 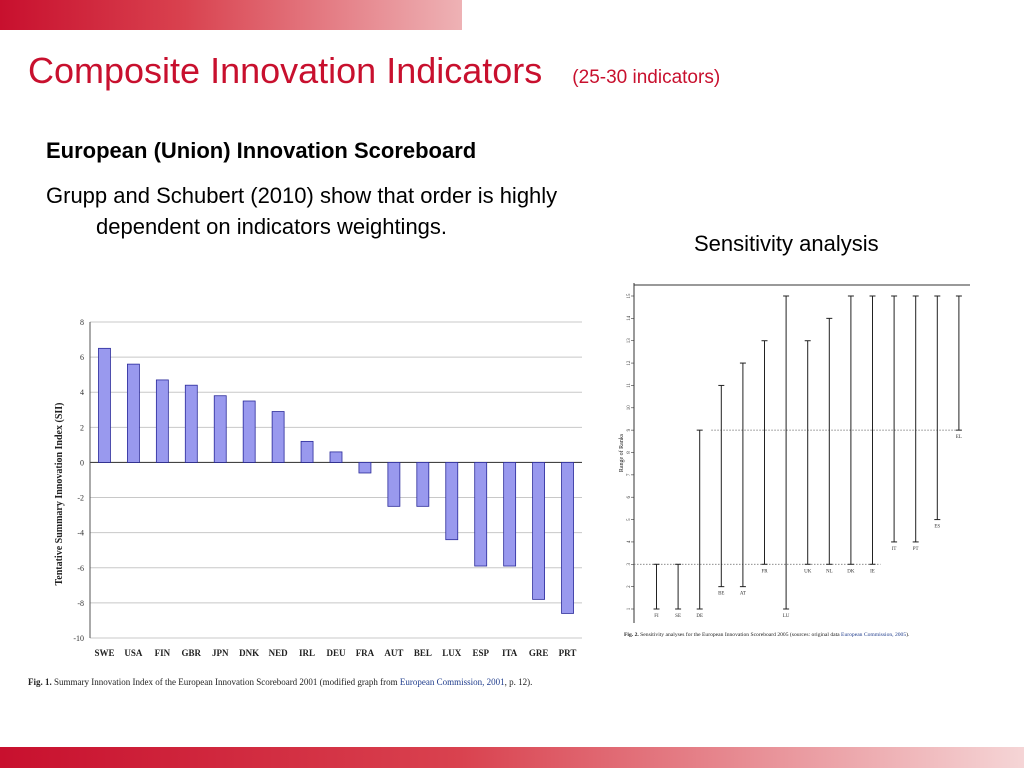 What do you see at coordinates (629, 608) in the screenshot?
I see `range-y-tick-label: 1` at bounding box center [629, 608].